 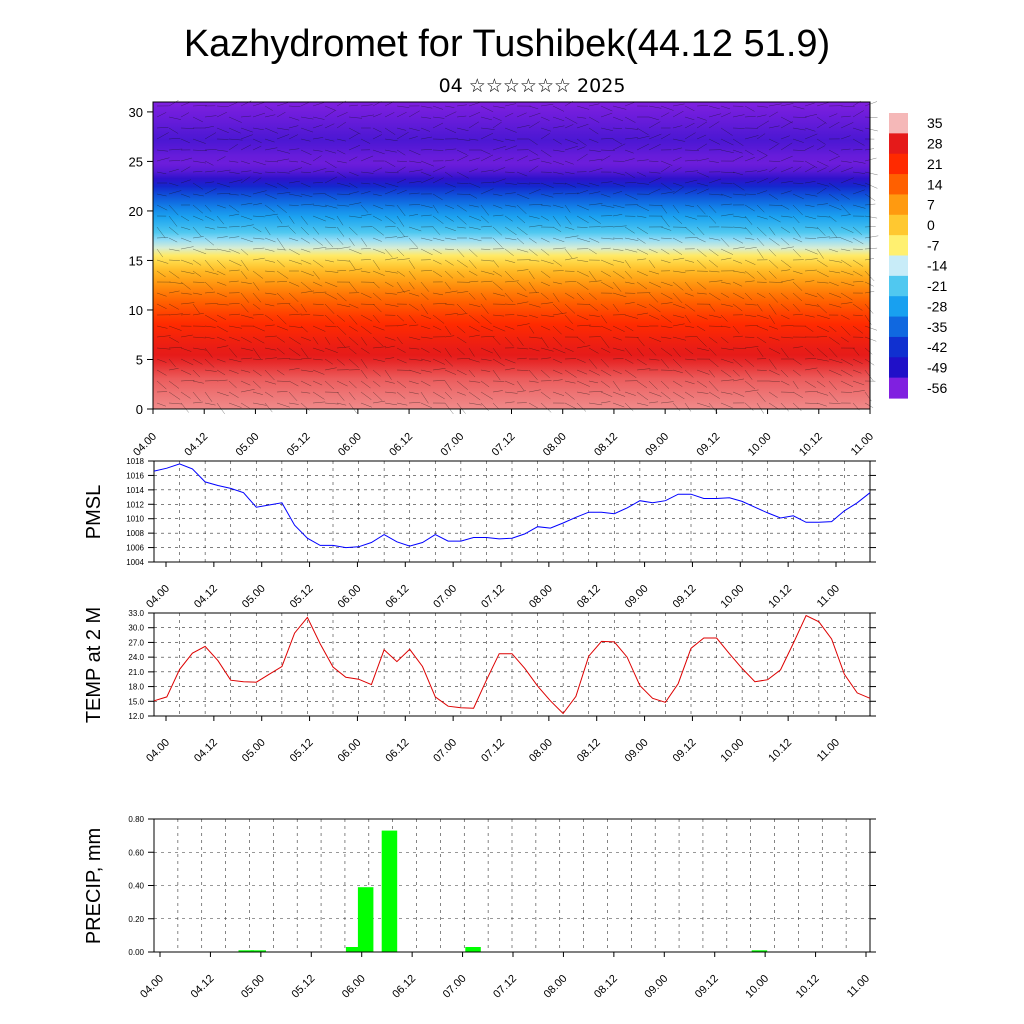 I want to click on y-tick-label: 27.0, so click(x=136, y=642).